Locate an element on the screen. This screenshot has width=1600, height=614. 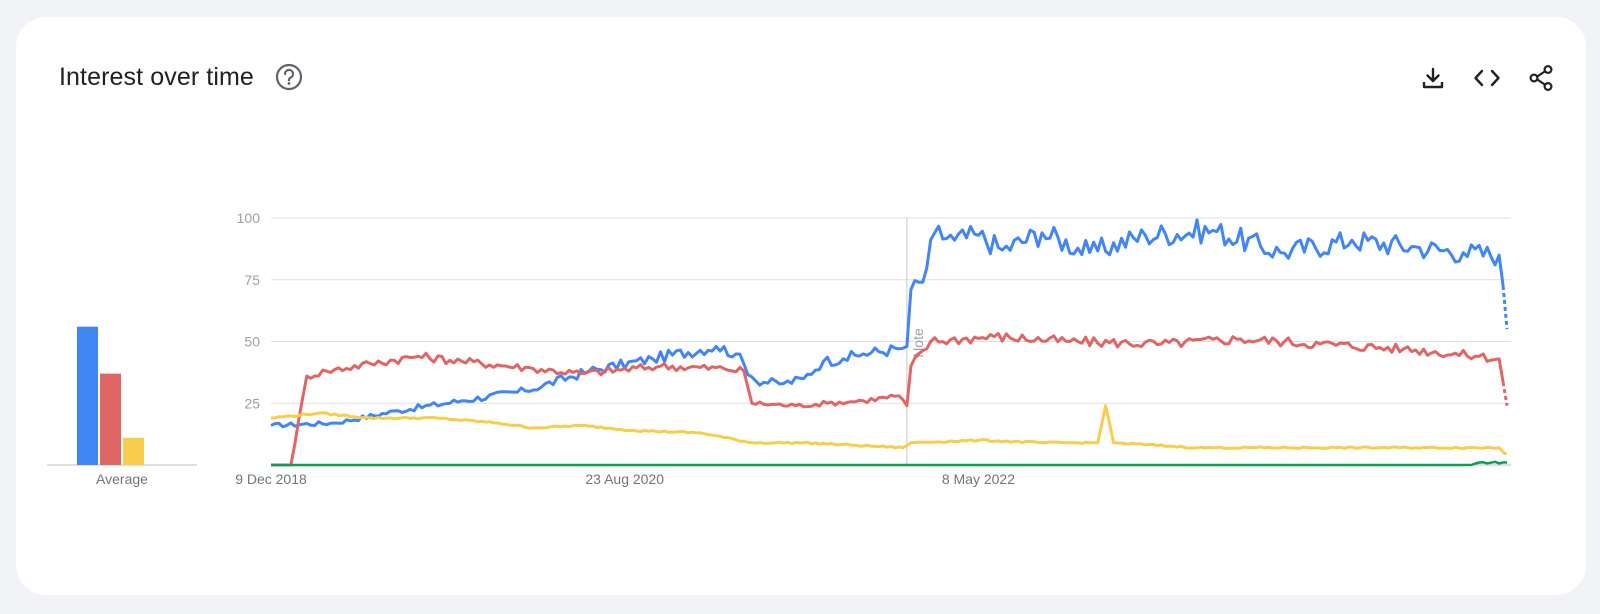
card-actions is located at coordinates (1487, 78).